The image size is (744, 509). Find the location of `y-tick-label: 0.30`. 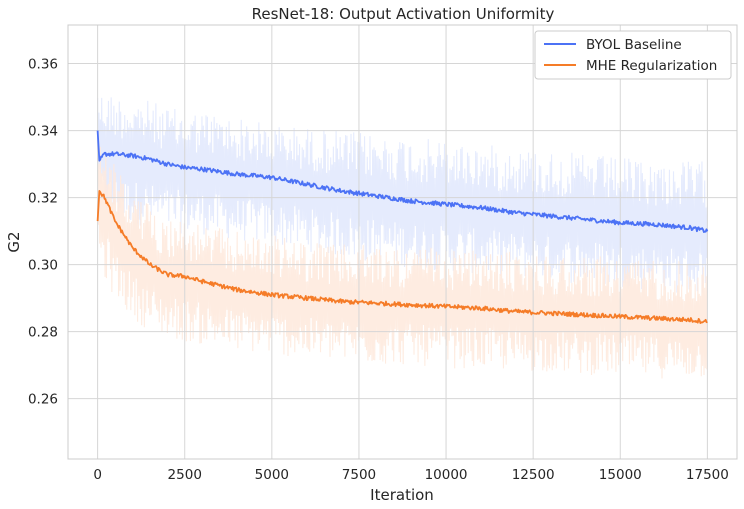

y-tick-label: 0.30 is located at coordinates (43, 266).